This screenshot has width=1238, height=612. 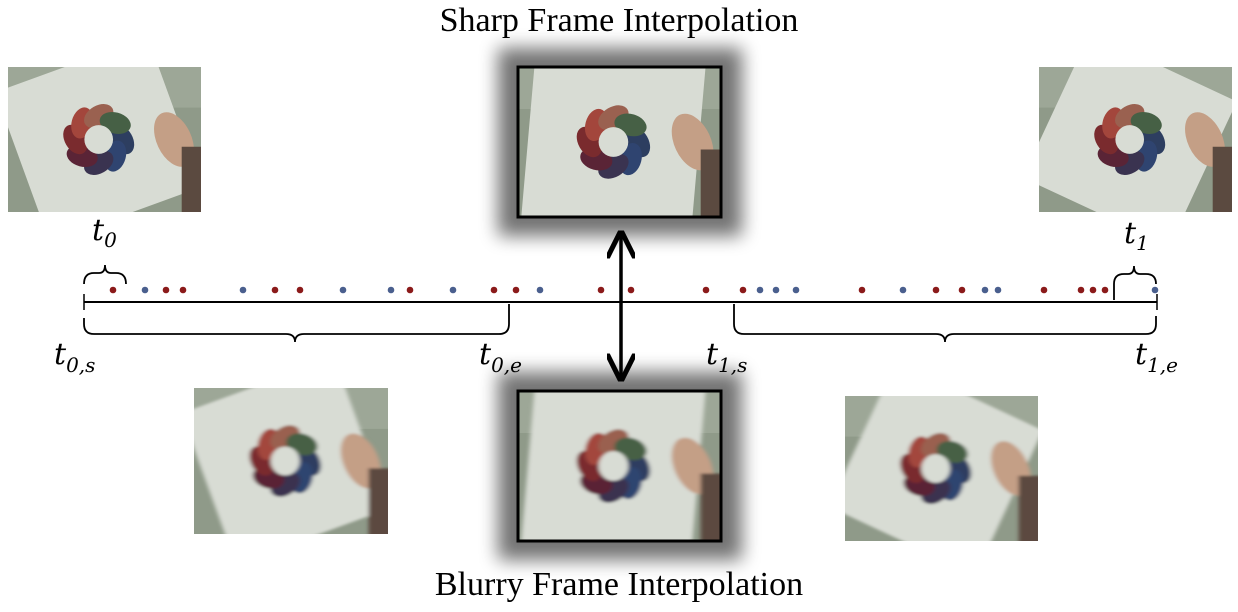 I want to click on blurry-interpolated-frame, so click(x=620, y=466).